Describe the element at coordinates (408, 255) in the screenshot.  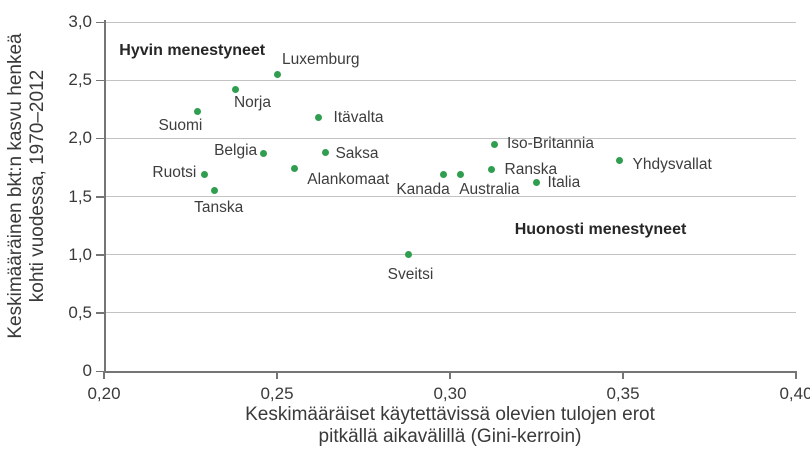
I see `data-point-sveitsi` at that location.